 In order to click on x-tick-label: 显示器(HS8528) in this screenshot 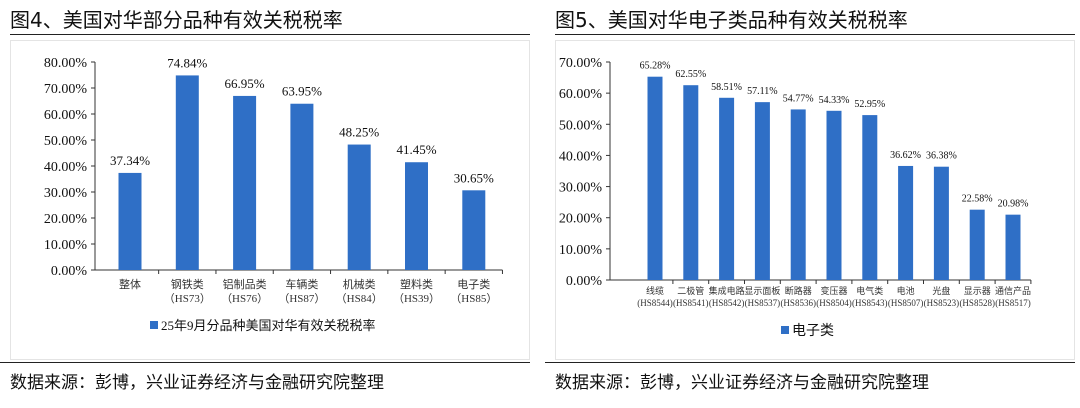, I will do `click(977, 297)`.